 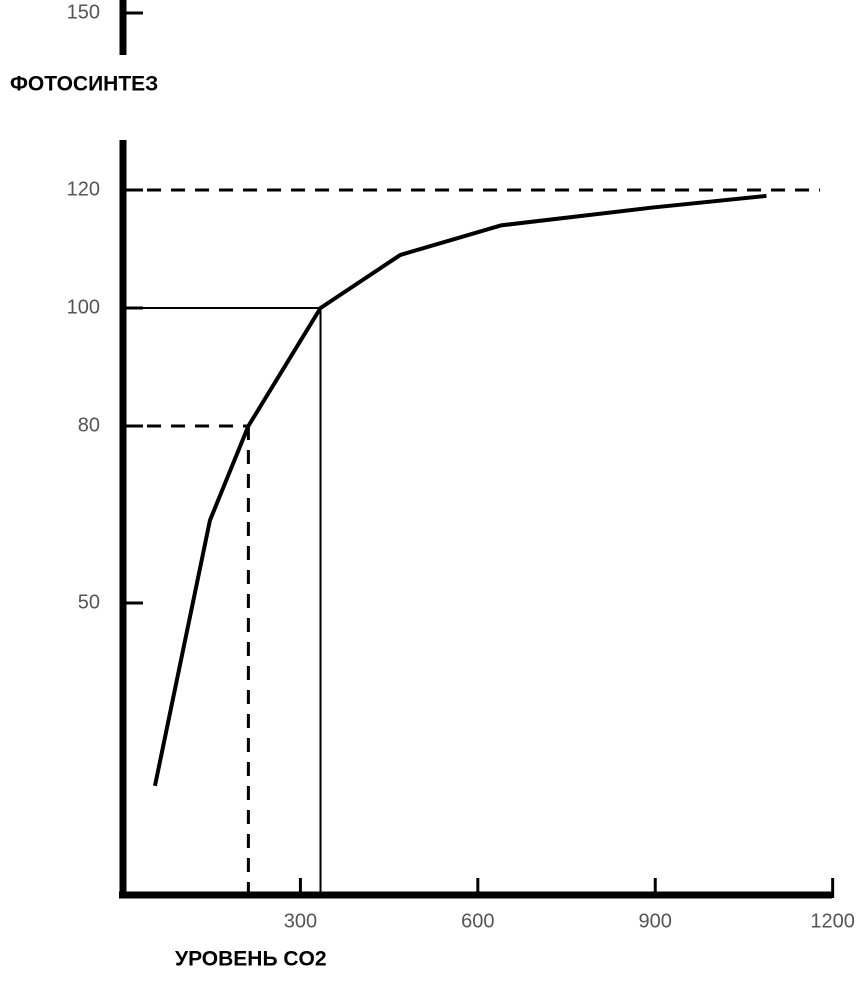 What do you see at coordinates (83, 189) in the screenshot?
I see `y-tick-label: 120` at bounding box center [83, 189].